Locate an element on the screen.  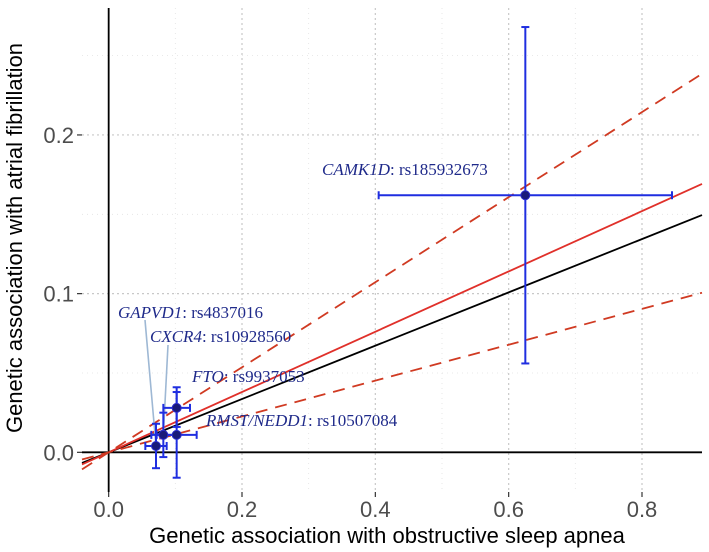
snp-rsid-fto: : rs9937053 is located at coordinates (264, 376).